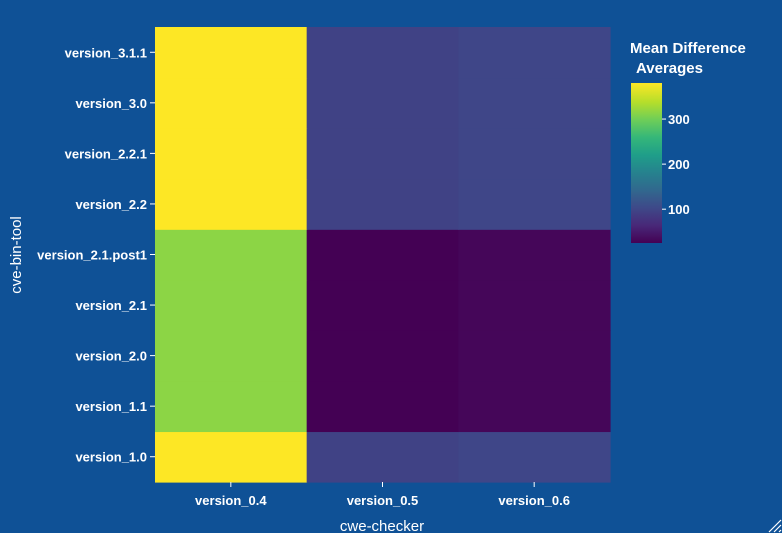  Describe the element at coordinates (382, 525) in the screenshot. I see `x-axis-title: cwe-checker` at that location.